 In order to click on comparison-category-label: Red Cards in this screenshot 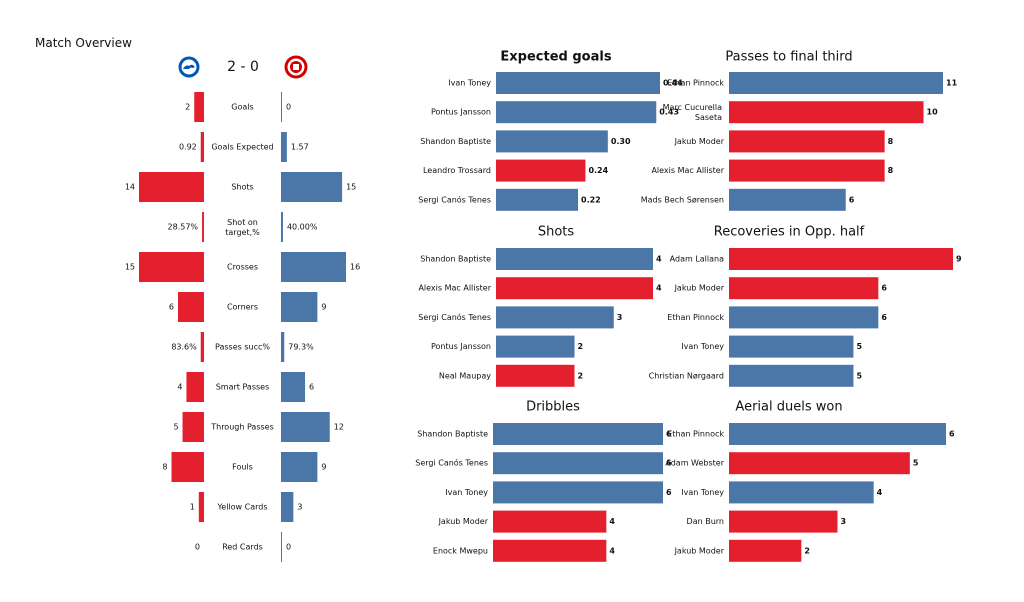, I will do `click(242, 547)`.